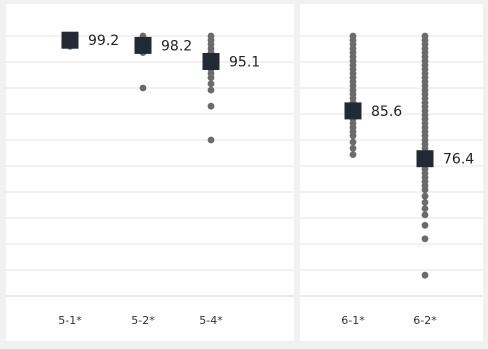 The width and height of the screenshot is (488, 349). What do you see at coordinates (211, 320) in the screenshot?
I see `x-tick-label: 5-4*` at bounding box center [211, 320].